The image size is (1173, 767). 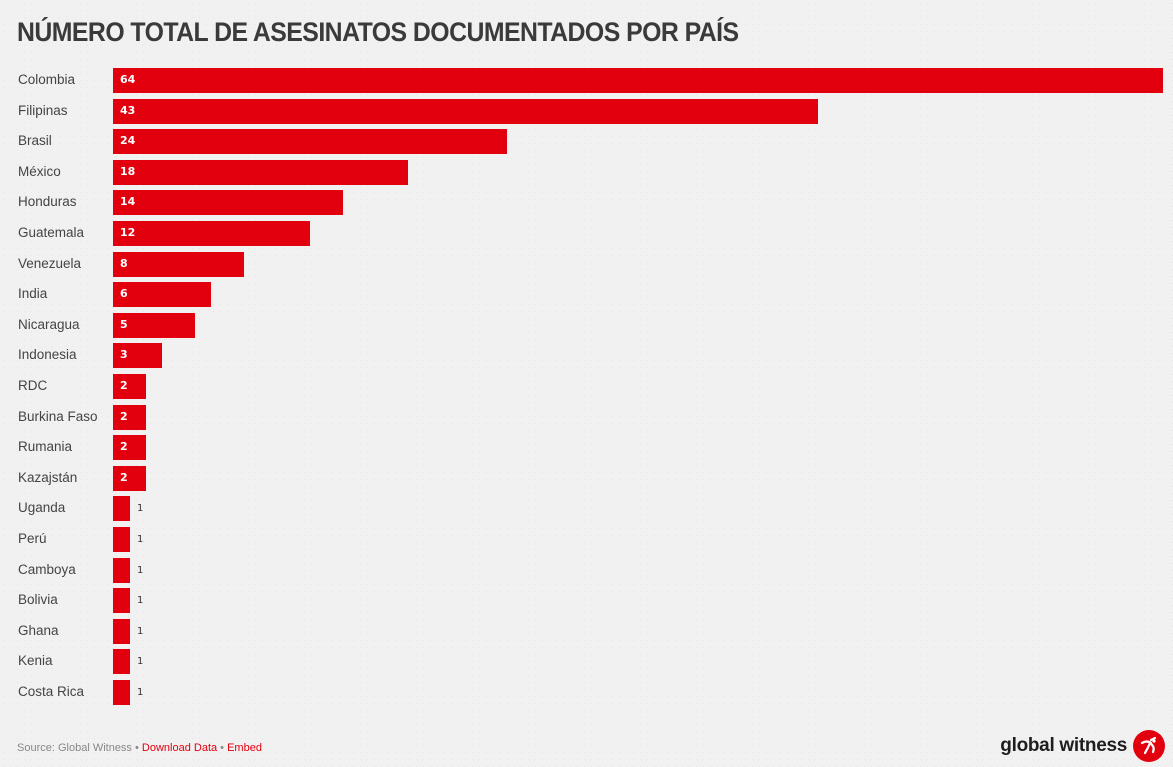 What do you see at coordinates (586, 662) in the screenshot?
I see `bar-row: Kenia 1` at bounding box center [586, 662].